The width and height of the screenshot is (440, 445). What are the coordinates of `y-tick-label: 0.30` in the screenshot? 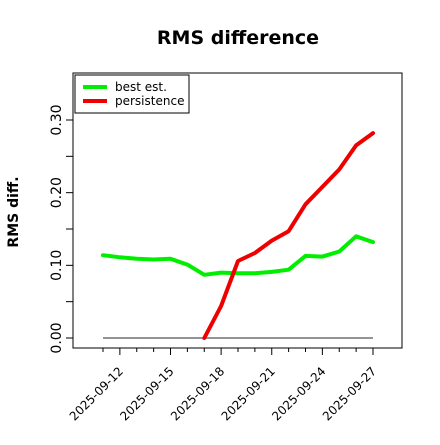 It's located at (57, 119).